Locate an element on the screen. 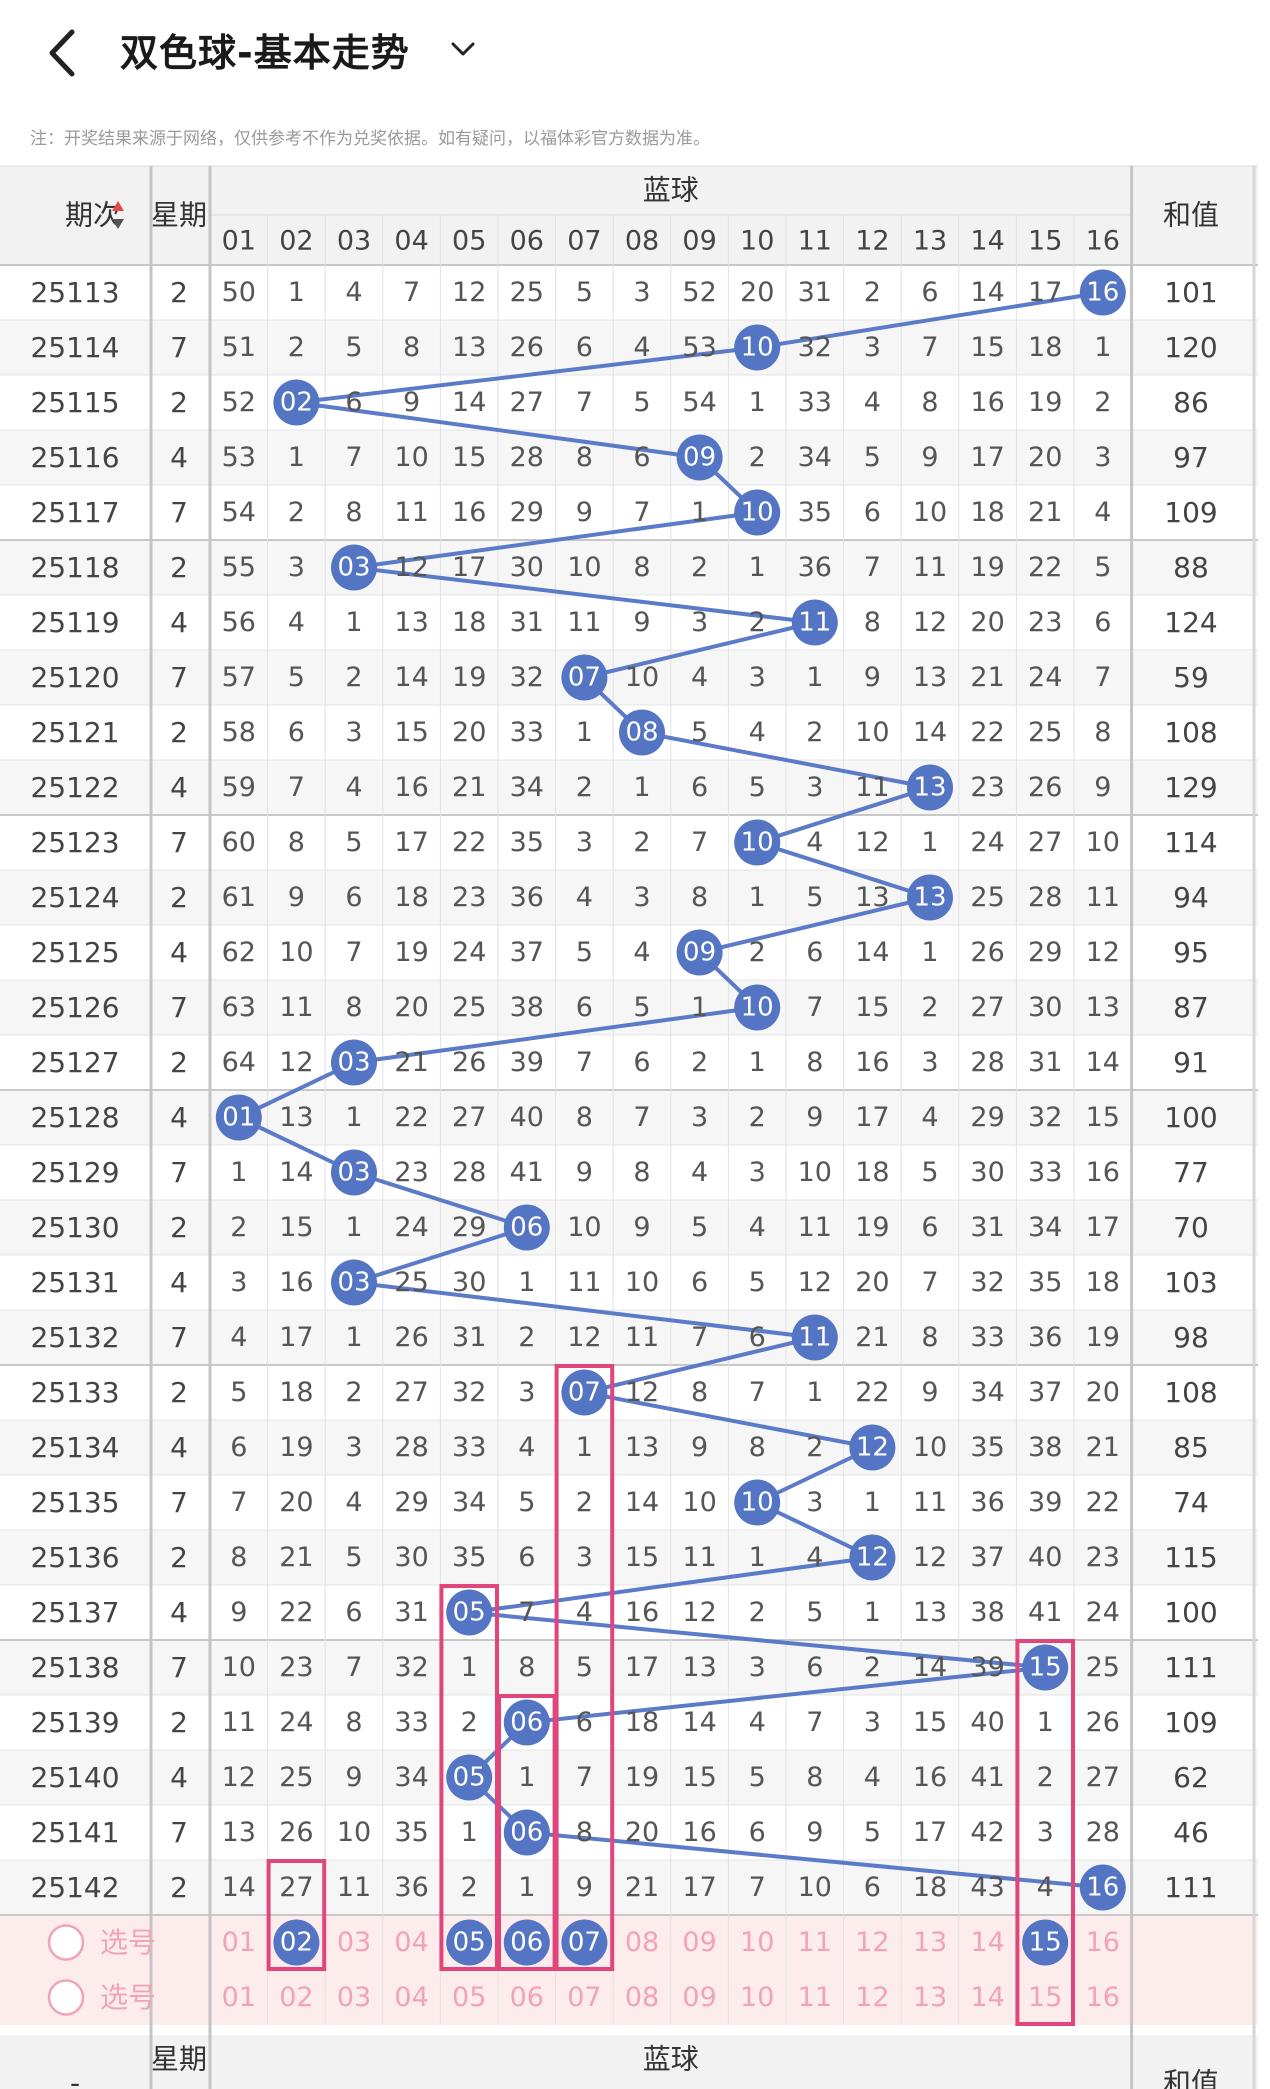 This screenshot has width=1270, height=2089. omission-cell: 23 is located at coordinates (469, 897).